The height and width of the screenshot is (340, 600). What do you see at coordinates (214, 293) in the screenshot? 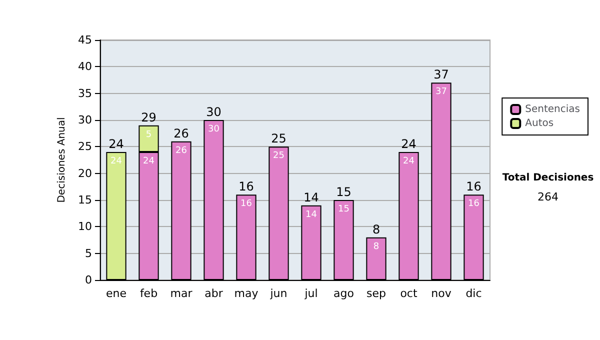
I see `x-tick-label: abr` at bounding box center [214, 293].